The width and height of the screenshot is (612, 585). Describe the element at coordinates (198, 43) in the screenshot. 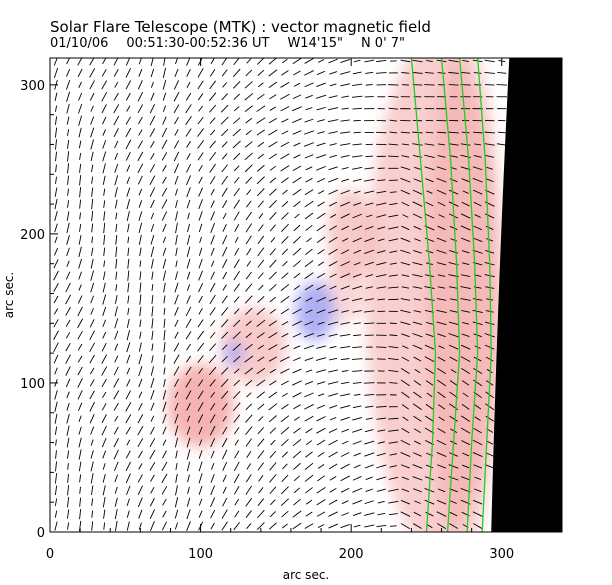

I see `subtitle-time: 00:51:30-00:52:36 UT` at that location.